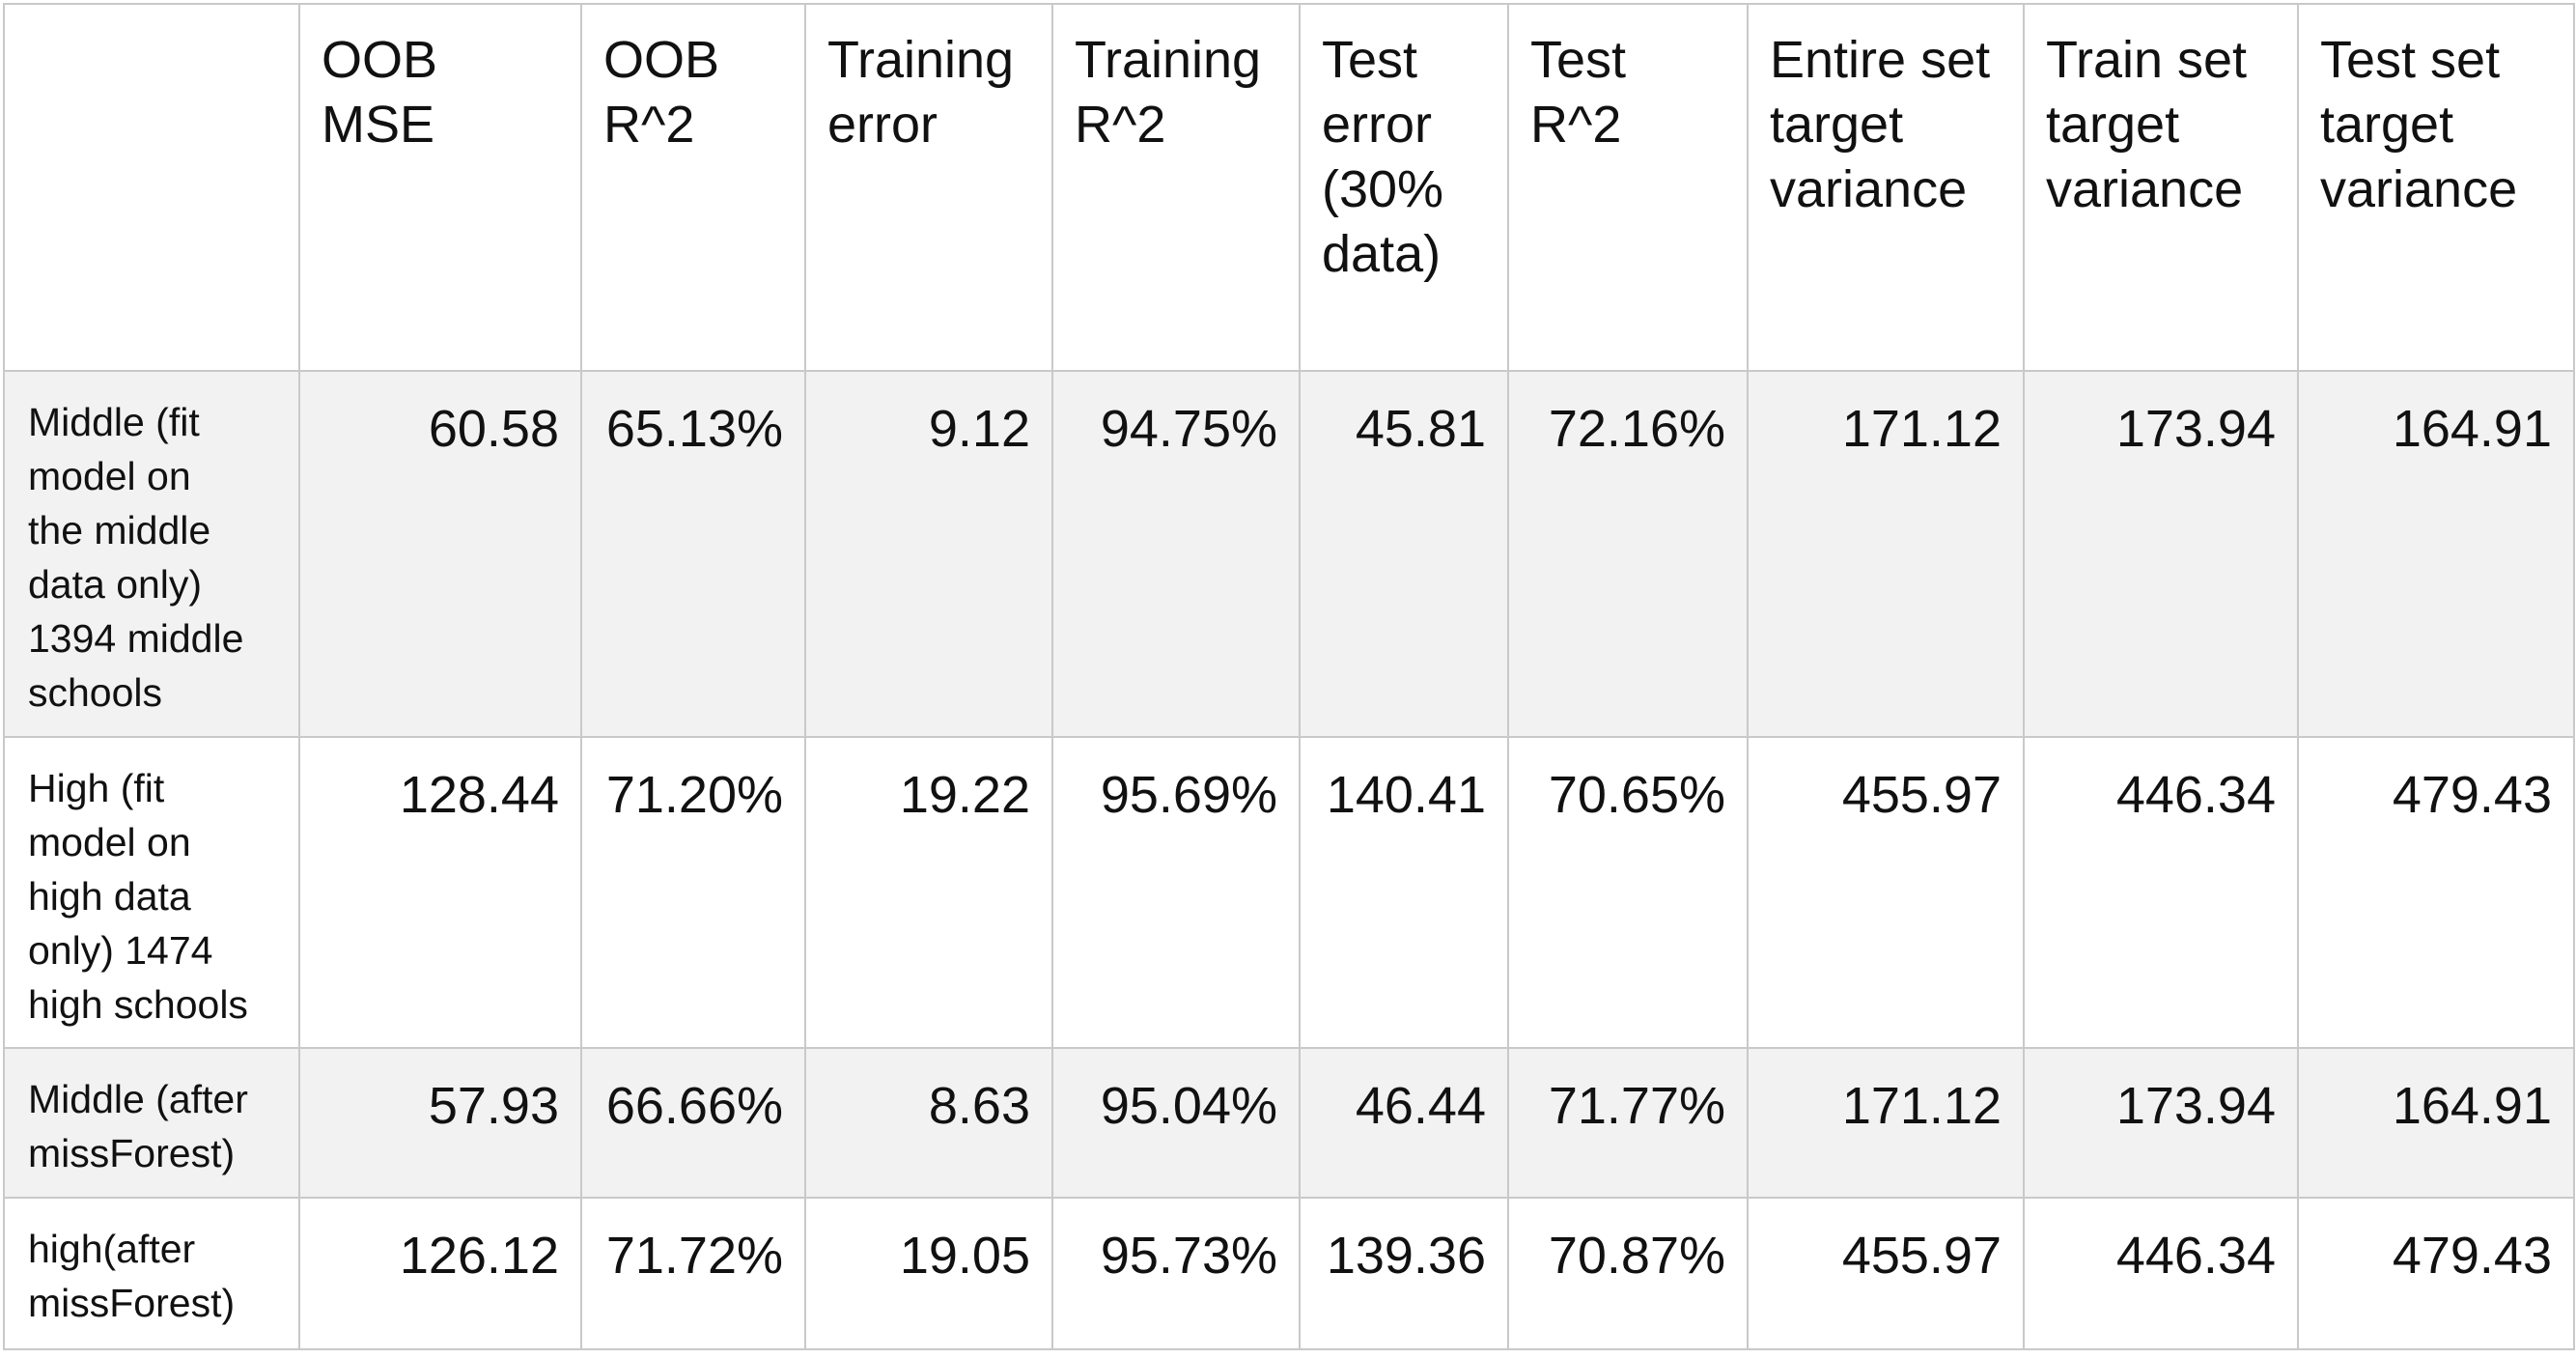 The width and height of the screenshot is (2576, 1358). I want to click on corner-cell, so click(152, 187).